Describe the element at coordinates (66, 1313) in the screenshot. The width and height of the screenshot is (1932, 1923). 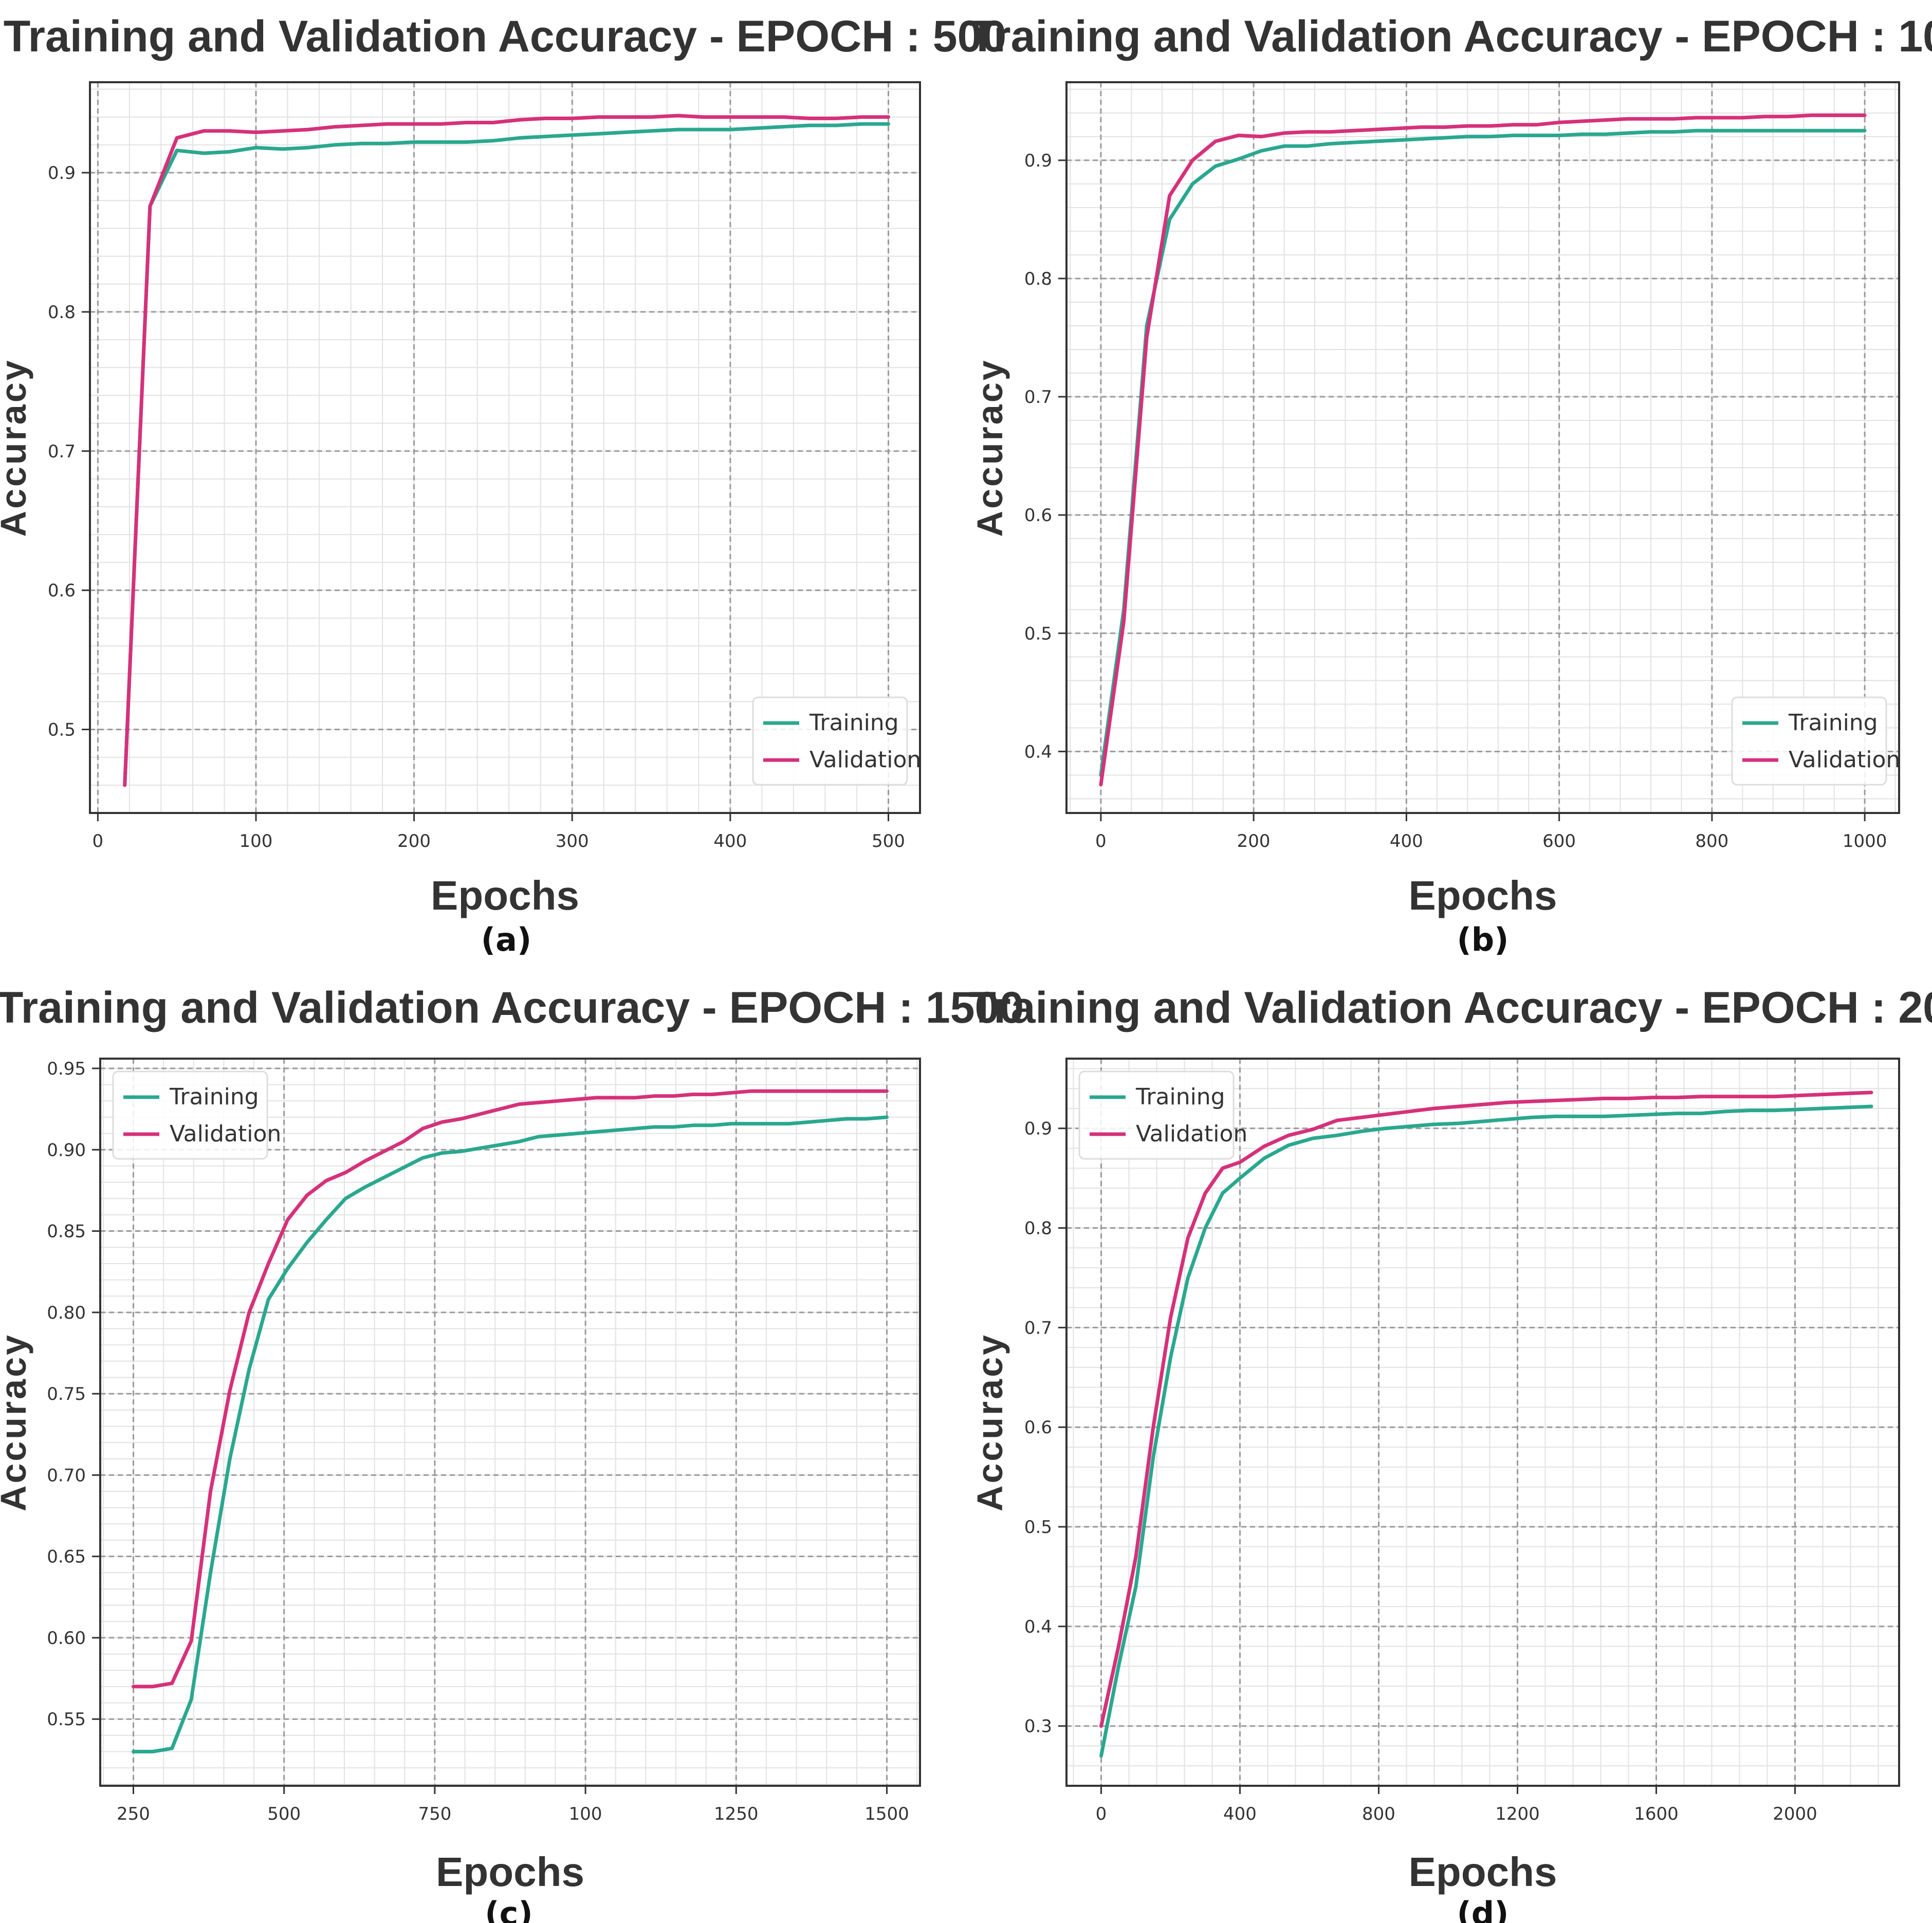
I see `y-tick-label: 0.80` at that location.